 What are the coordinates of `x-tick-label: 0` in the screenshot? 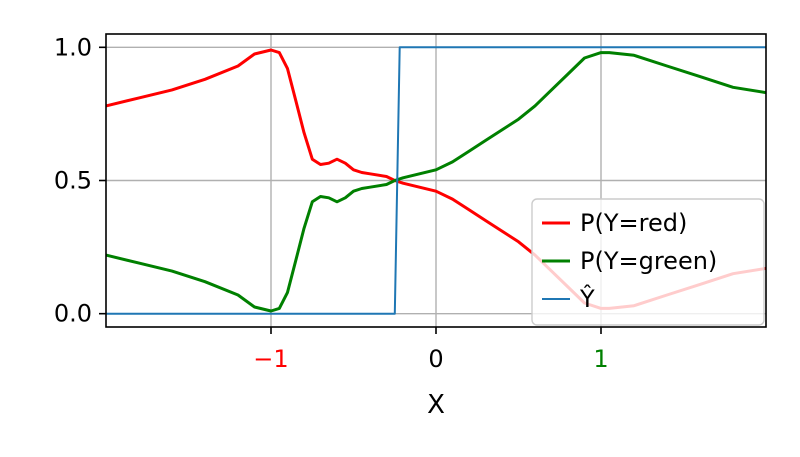 It's located at (435, 359).